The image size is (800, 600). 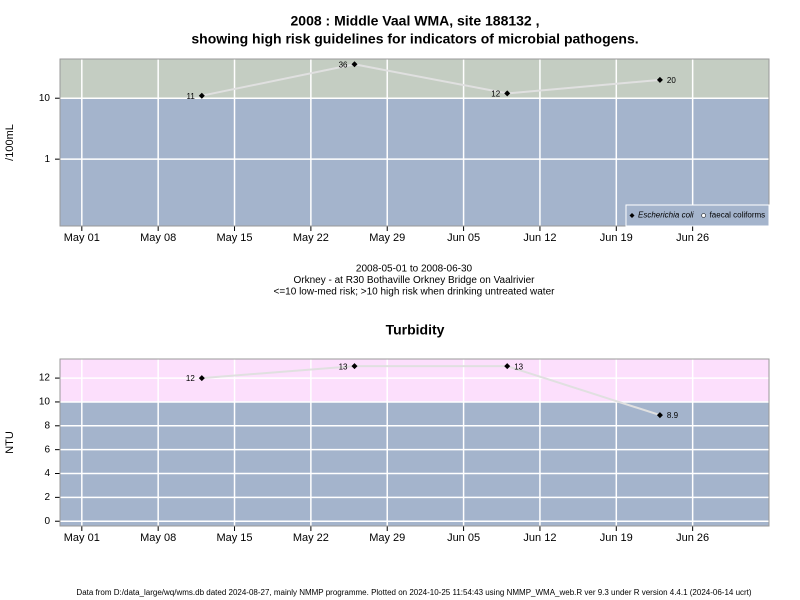 I want to click on guideline-band, so click(x=414, y=79).